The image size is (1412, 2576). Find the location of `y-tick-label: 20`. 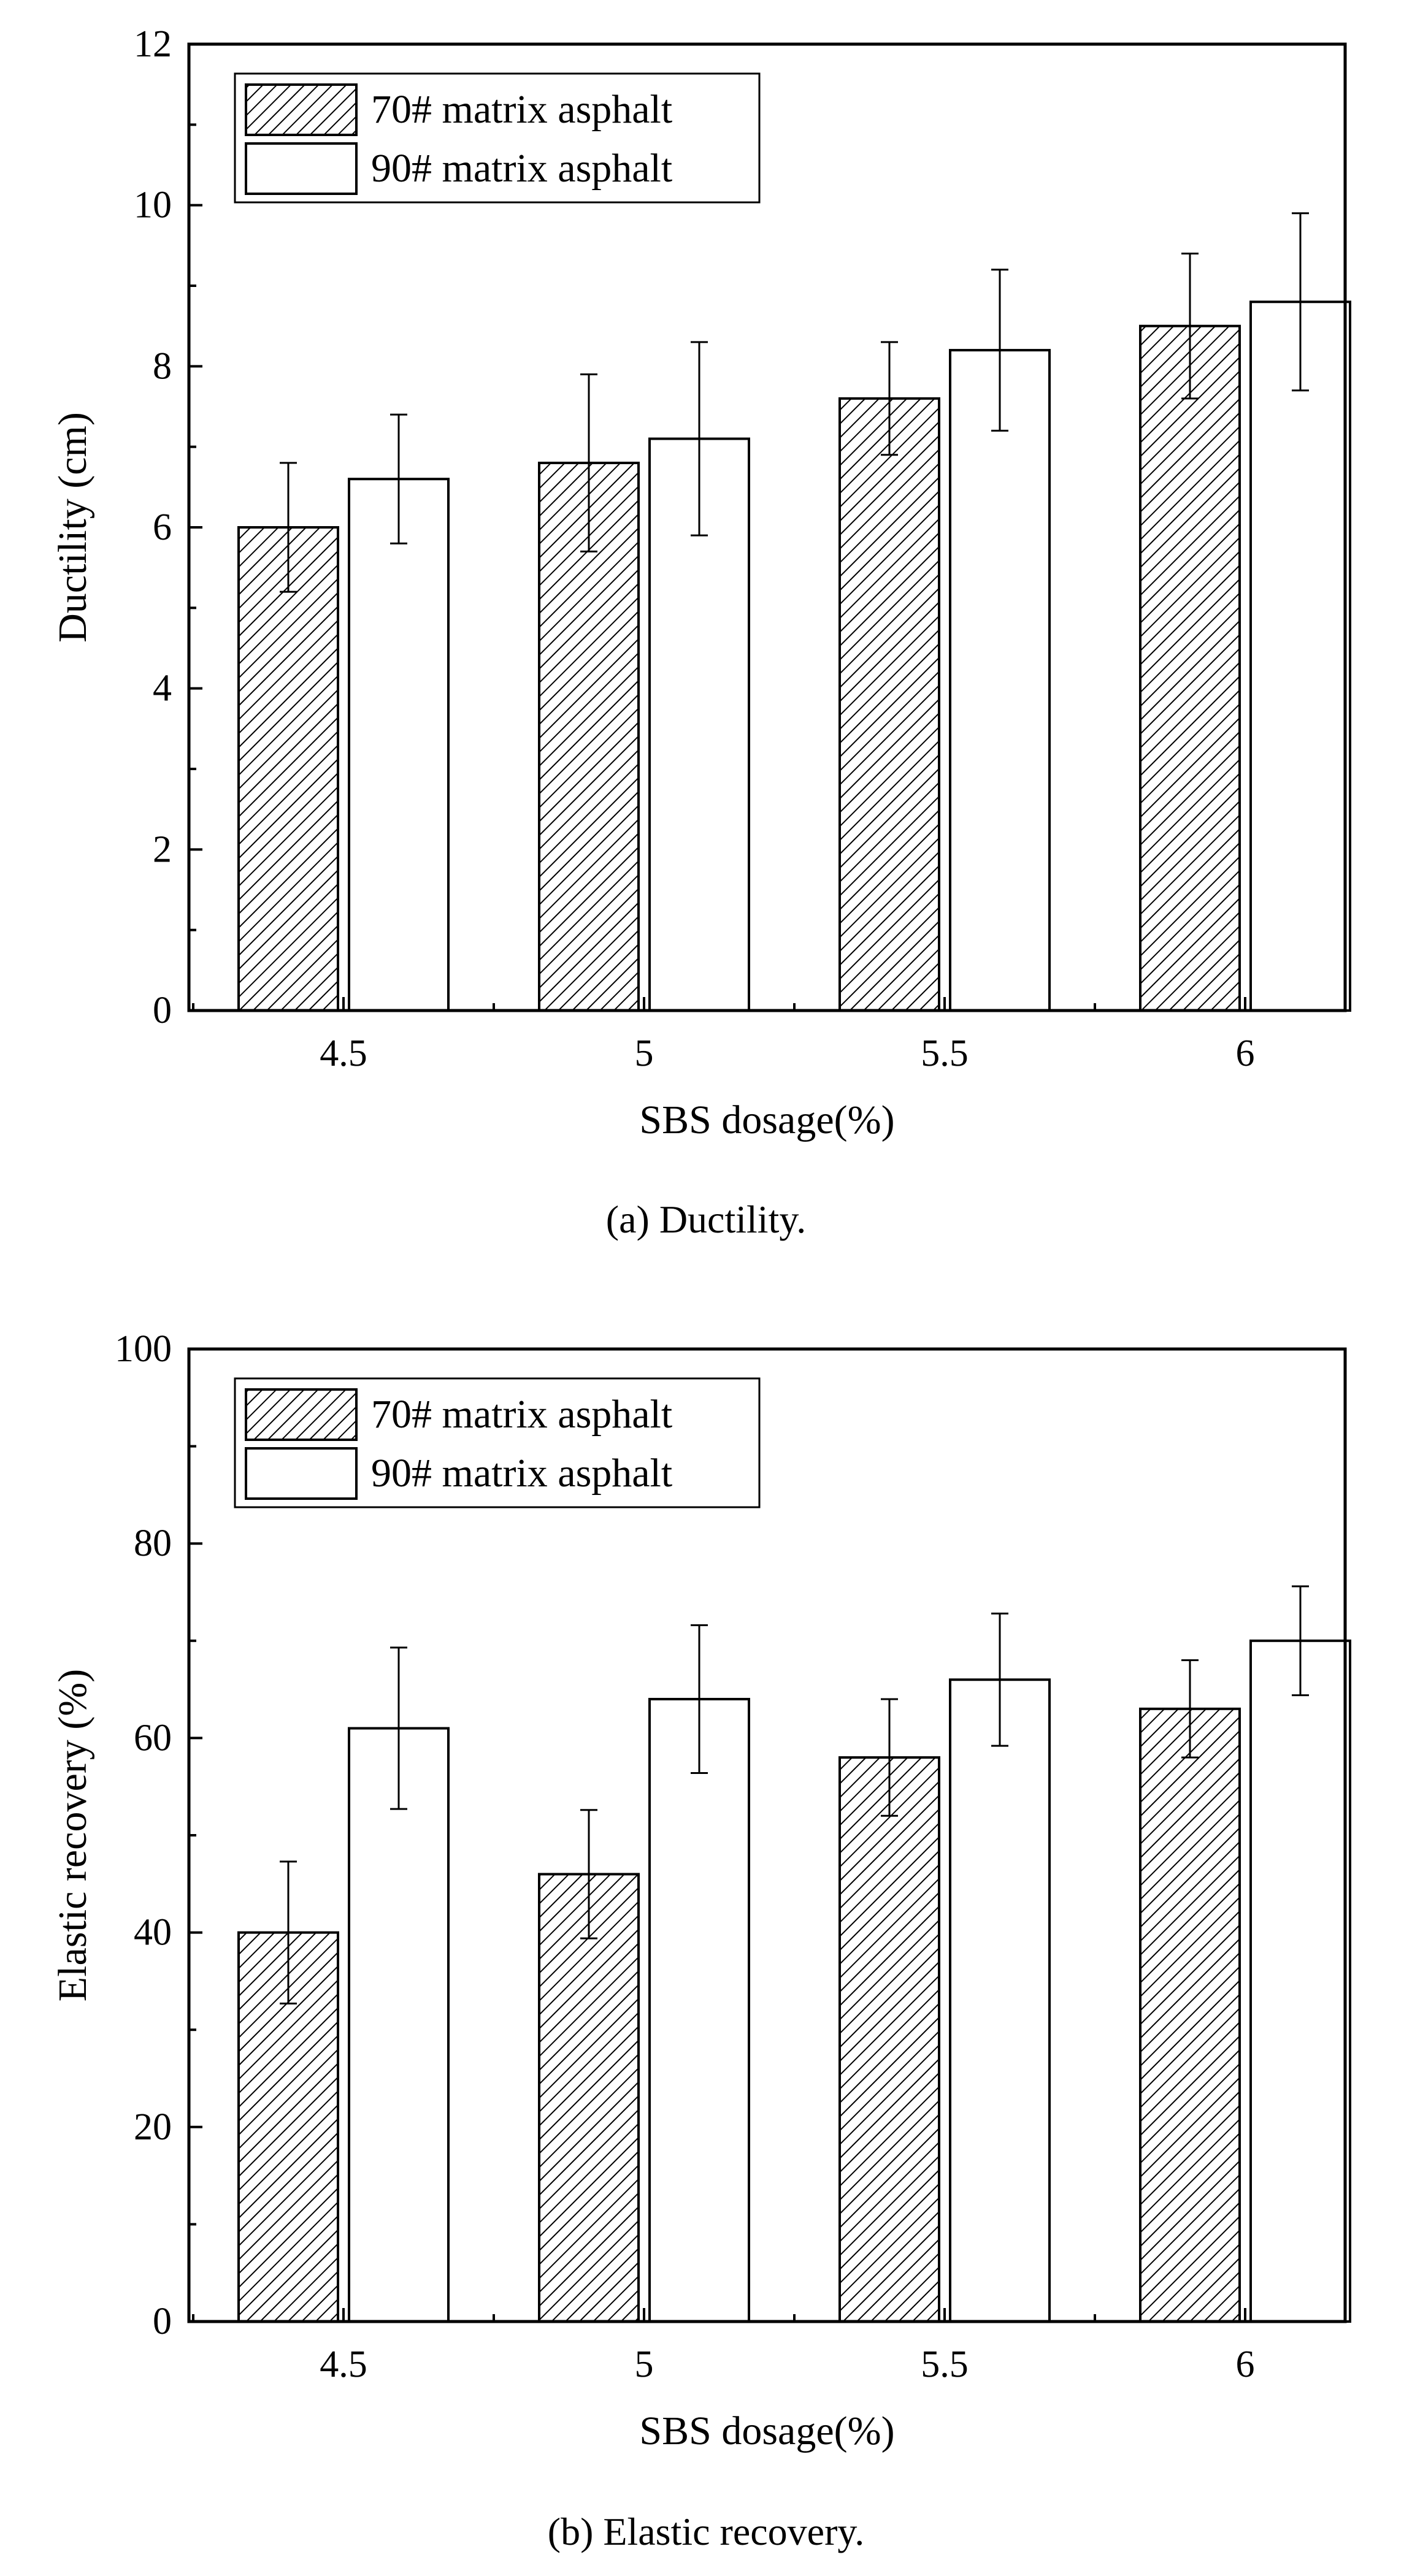

y-tick-label: 20 is located at coordinates (153, 2127).